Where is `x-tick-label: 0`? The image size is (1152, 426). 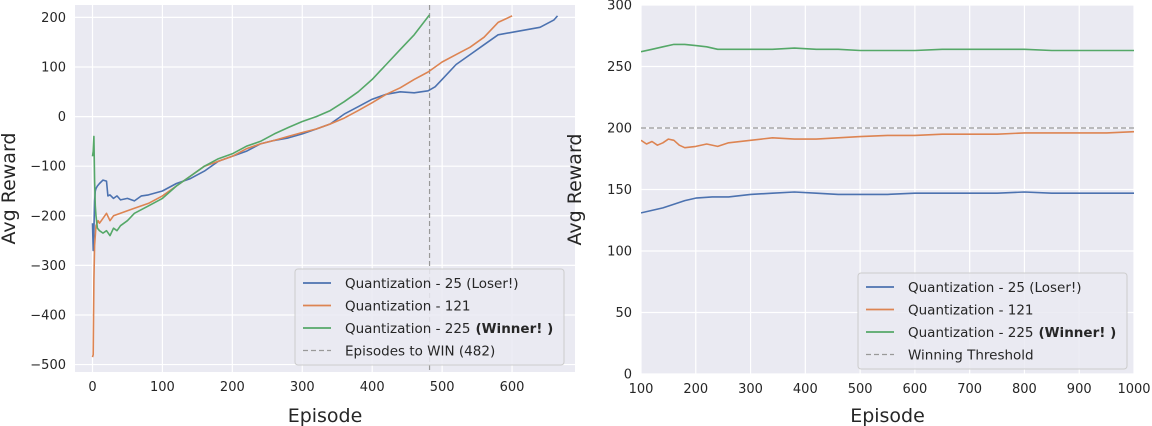
x-tick-label: 0 is located at coordinates (92, 387).